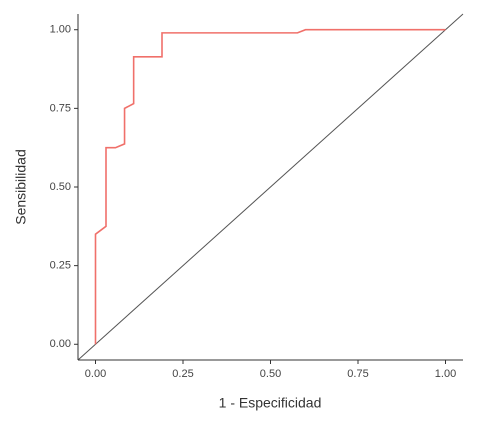  I want to click on y-tick-label: 0.25, so click(60, 266).